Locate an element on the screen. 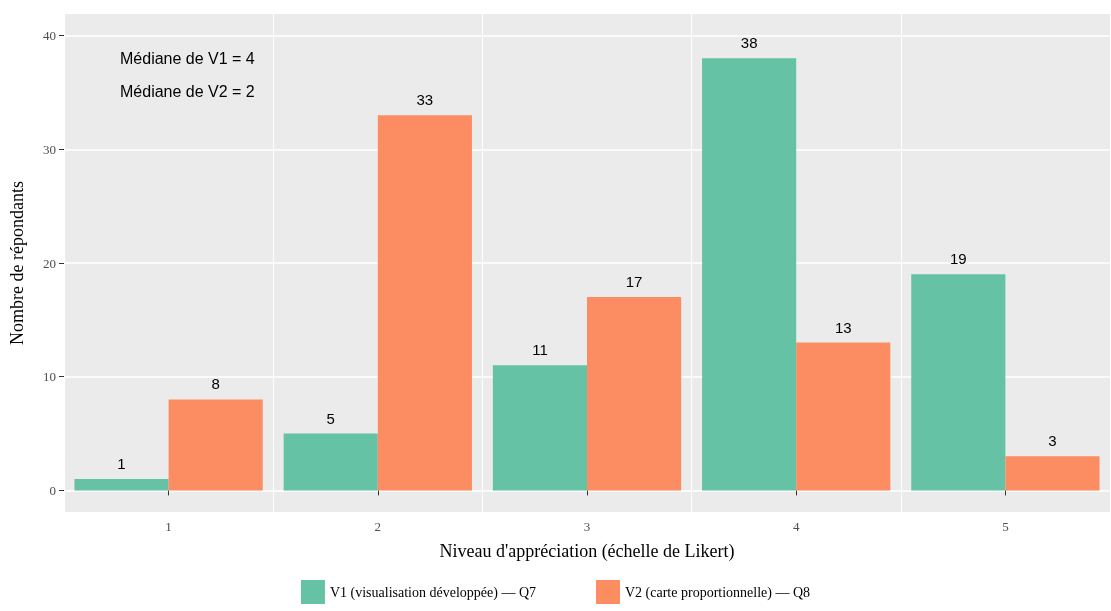 The height and width of the screenshot is (611, 1111). y-tick-label: 40 is located at coordinates (49, 36).